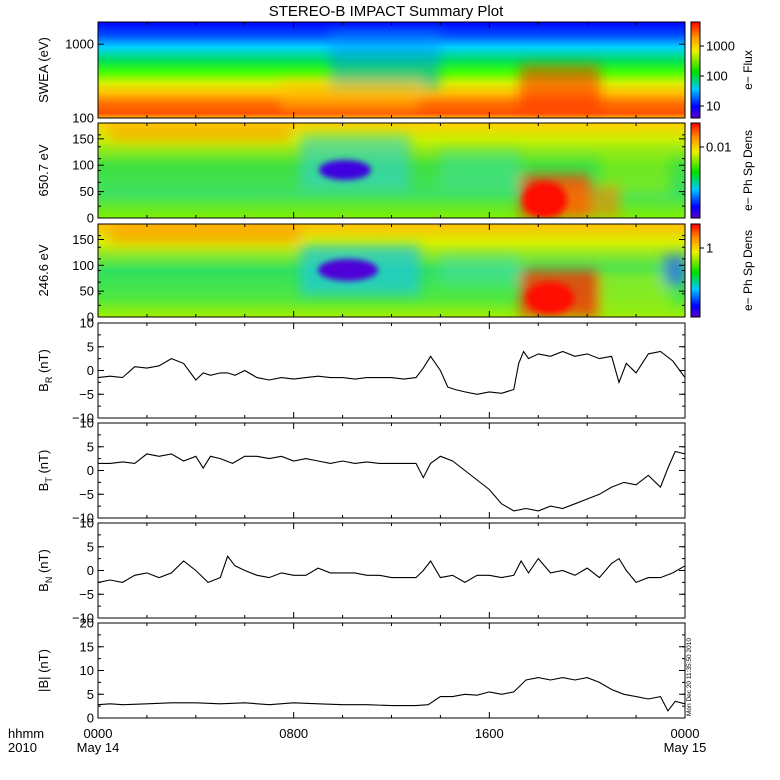  What do you see at coordinates (489, 733) in the screenshot?
I see `x-tick-label-2: 1600` at bounding box center [489, 733].